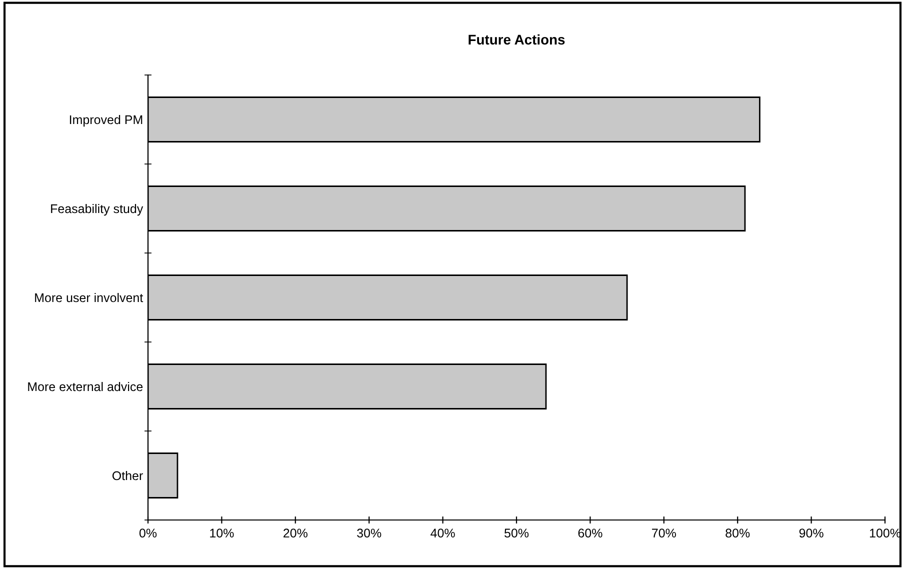 This screenshot has width=905, height=569. What do you see at coordinates (516, 533) in the screenshot?
I see `x-tick-label: 50%` at bounding box center [516, 533].